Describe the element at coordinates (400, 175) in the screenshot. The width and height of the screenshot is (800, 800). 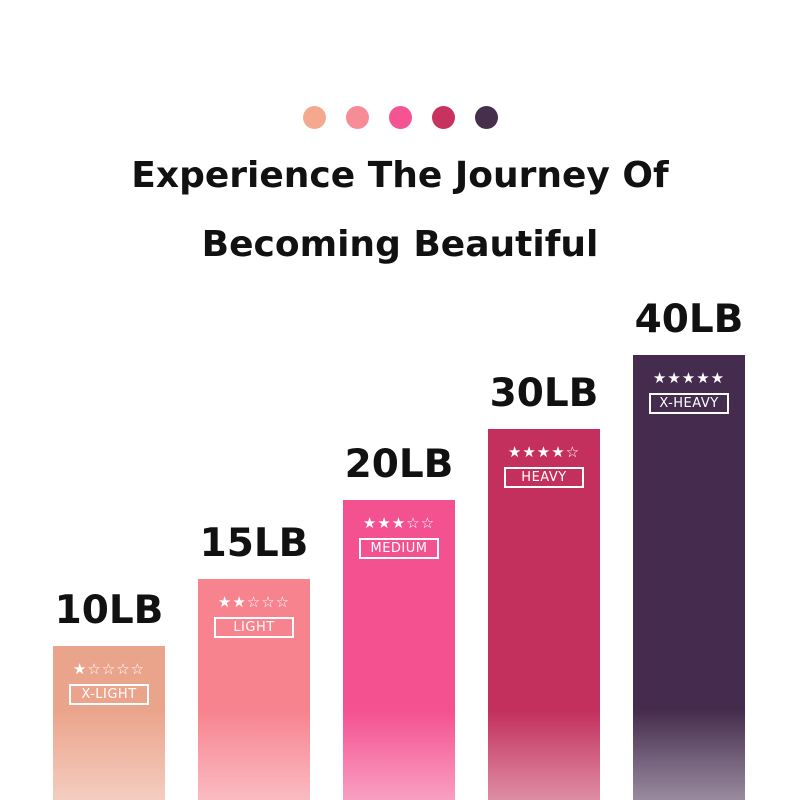
I see `title-line-1: Experience The Journey Of` at that location.